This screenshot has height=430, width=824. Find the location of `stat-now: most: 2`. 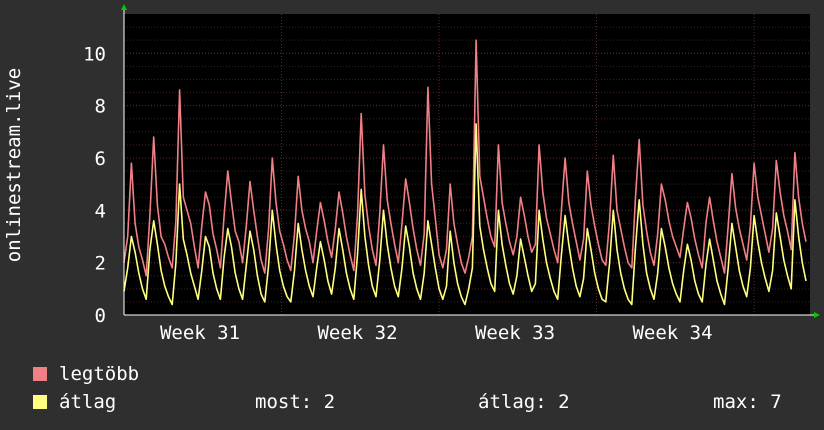

stat-now: most: 2 is located at coordinates (295, 402).